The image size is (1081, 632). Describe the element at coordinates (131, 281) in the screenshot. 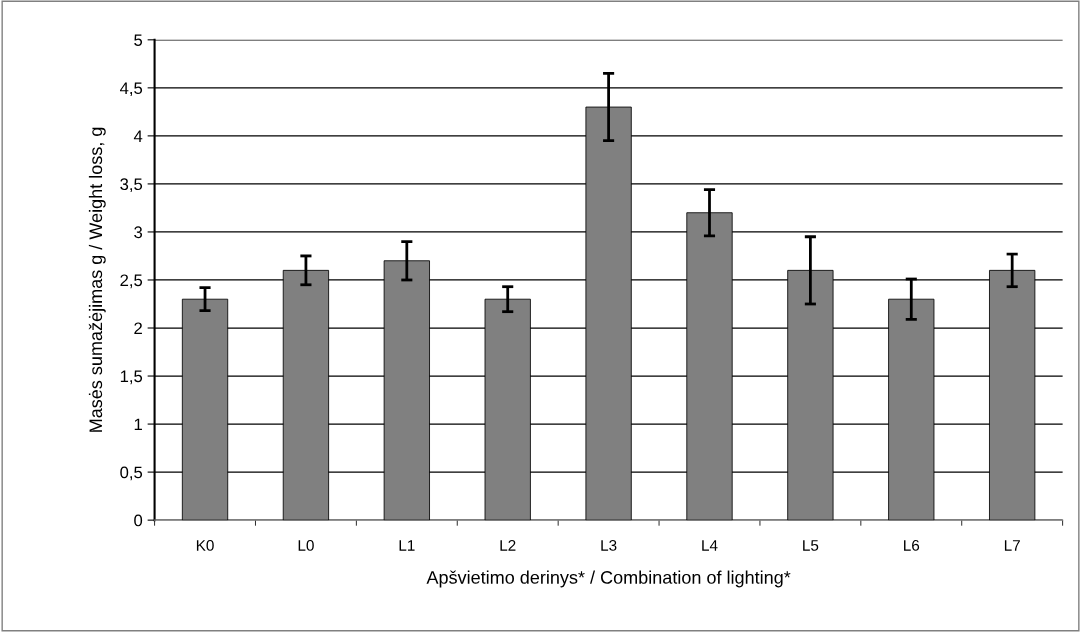

I see `y-tick-label: 2,5` at that location.